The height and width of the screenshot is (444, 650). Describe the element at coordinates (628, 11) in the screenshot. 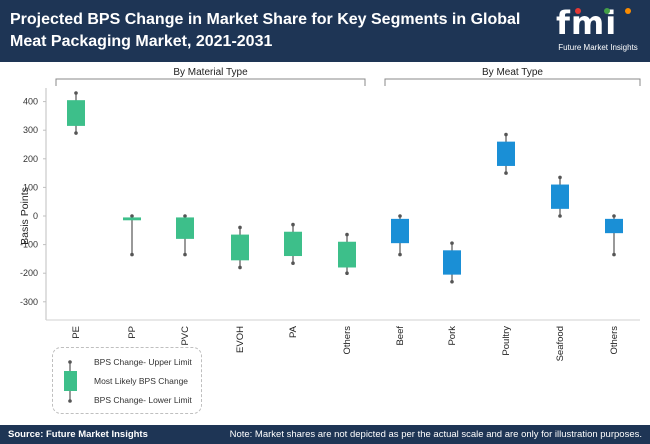

I see `logo-dot-orange` at that location.